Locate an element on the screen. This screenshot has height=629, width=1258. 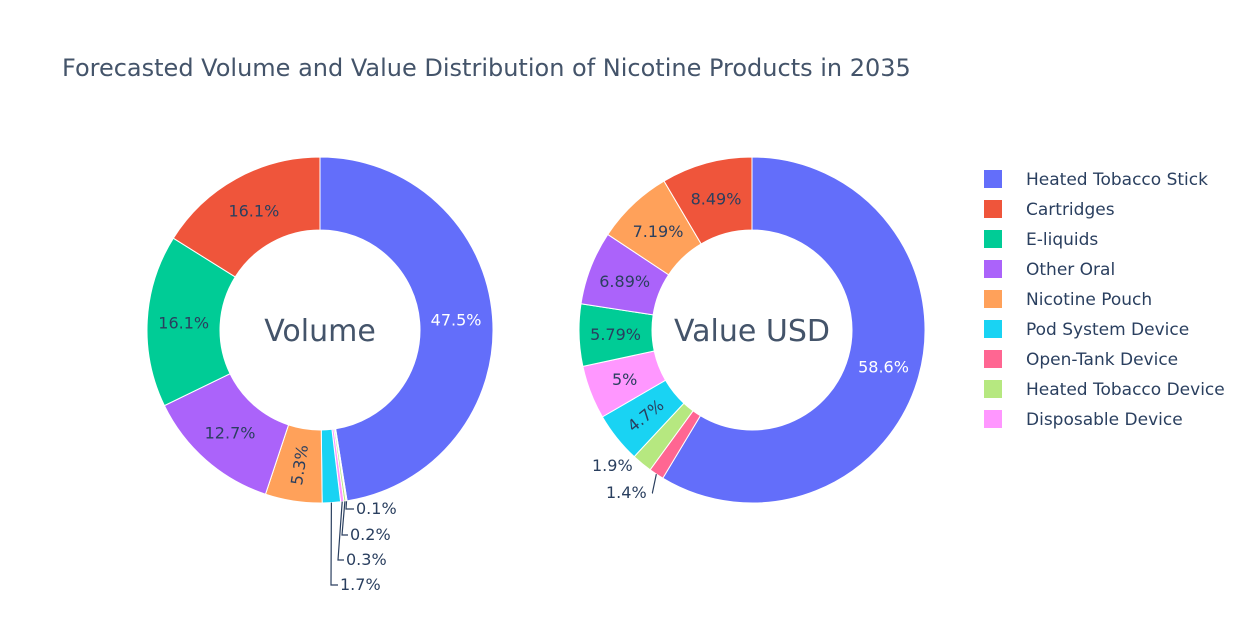
slice-label-value-usd-other-oral: 6.89% is located at coordinates (624, 281).